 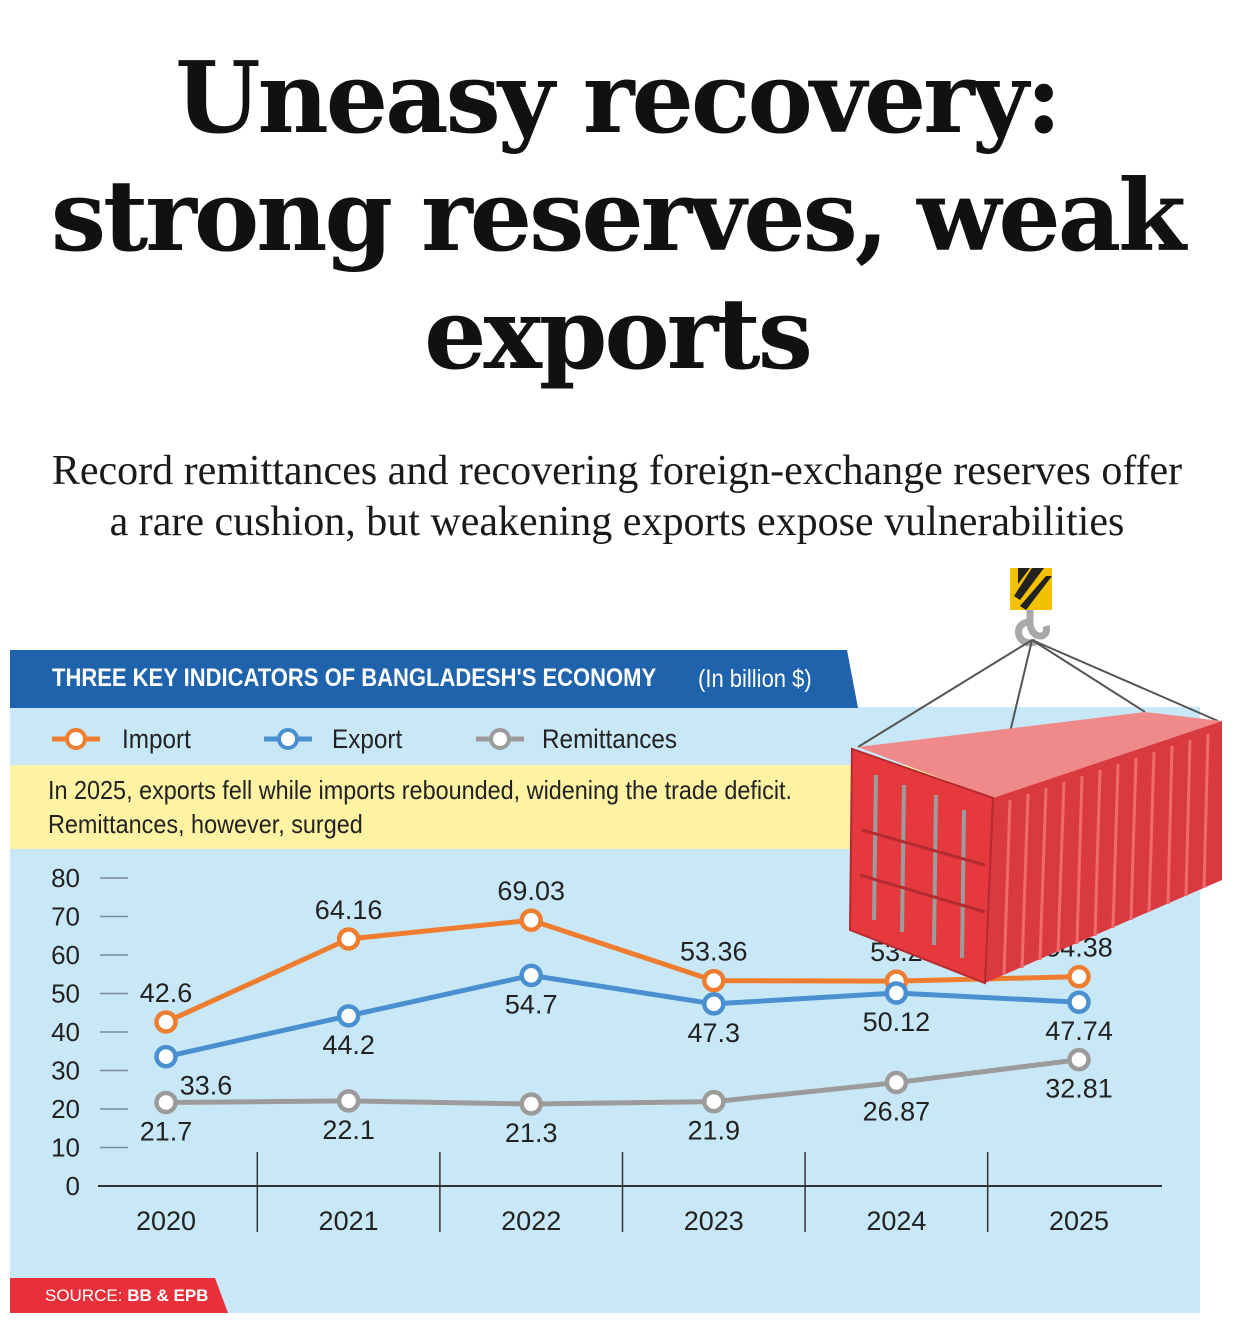 What do you see at coordinates (166, 1221) in the screenshot?
I see `x-tick-label: 2020` at bounding box center [166, 1221].